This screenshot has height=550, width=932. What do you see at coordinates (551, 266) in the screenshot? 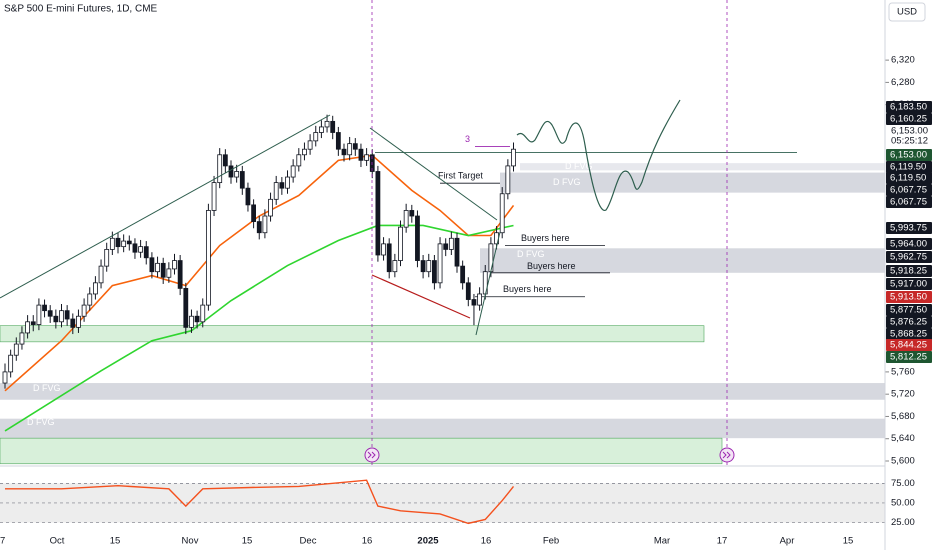
I see `level-label: Buyers here` at bounding box center [551, 266].